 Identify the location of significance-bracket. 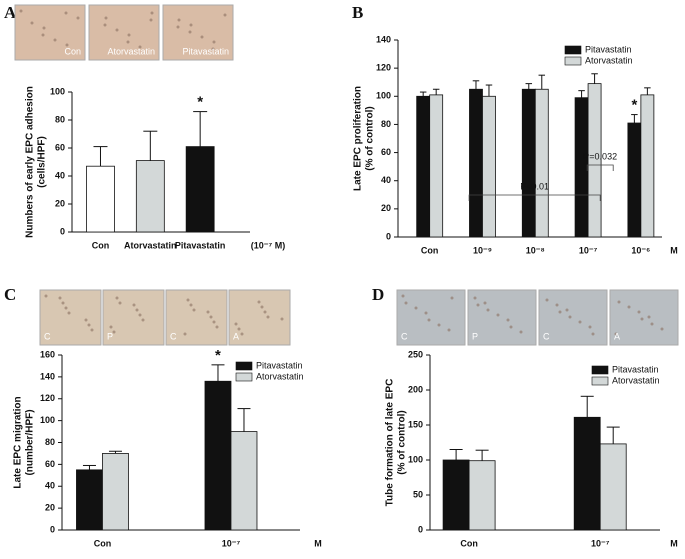
(600, 167).